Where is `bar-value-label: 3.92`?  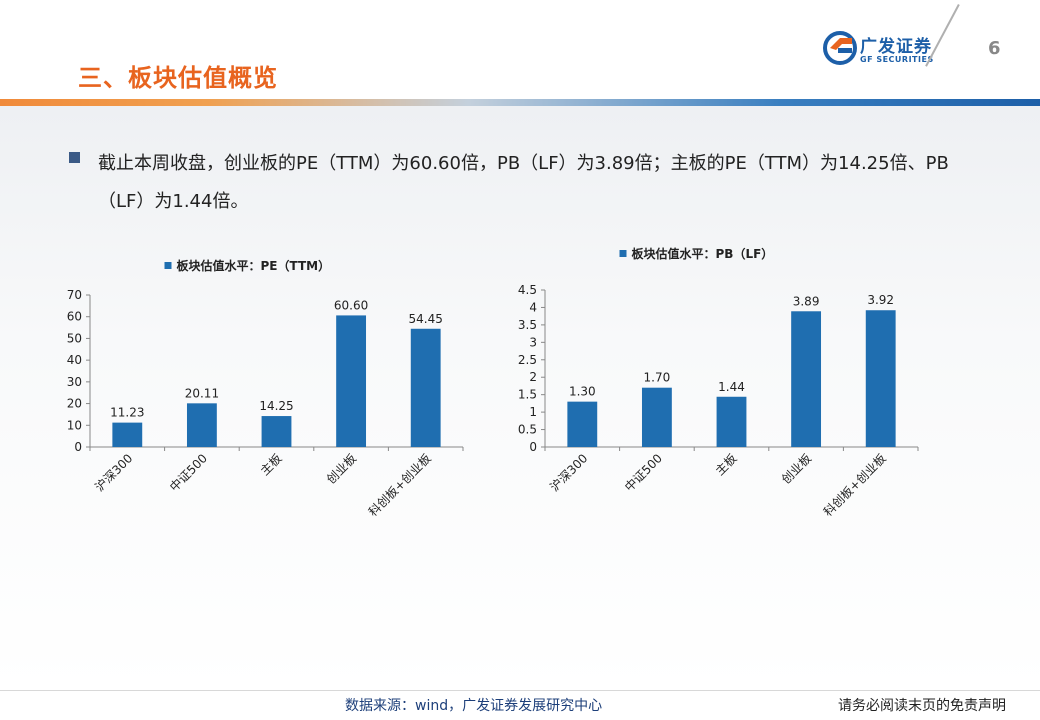
bar-value-label: 3.92 is located at coordinates (880, 300).